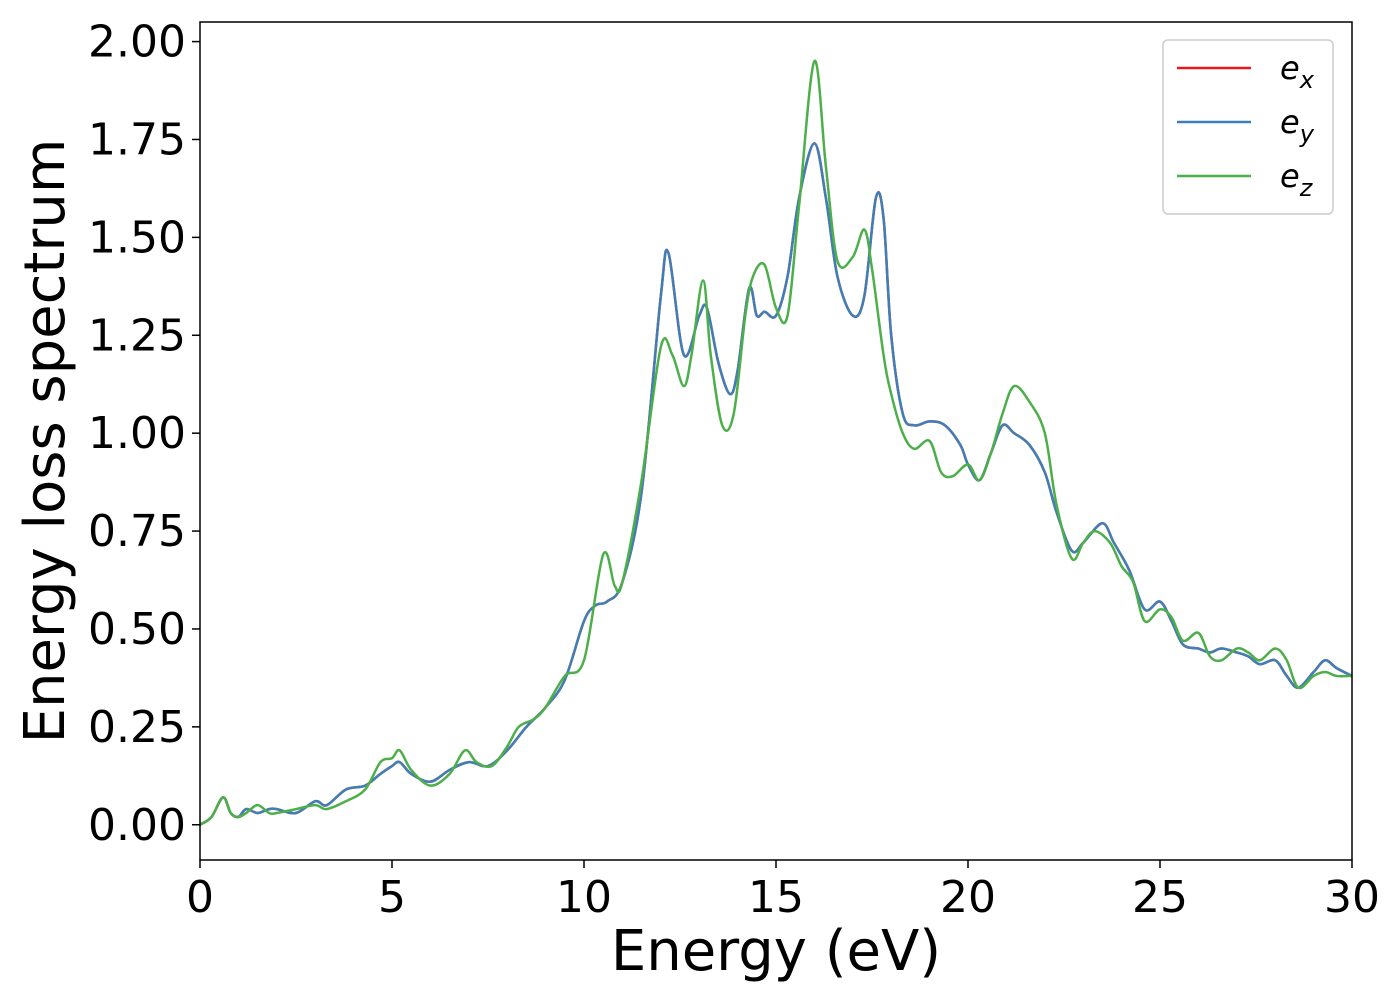 This screenshot has width=1400, height=1000. What do you see at coordinates (1160, 897) in the screenshot?
I see `x-tick-label: 25` at bounding box center [1160, 897].